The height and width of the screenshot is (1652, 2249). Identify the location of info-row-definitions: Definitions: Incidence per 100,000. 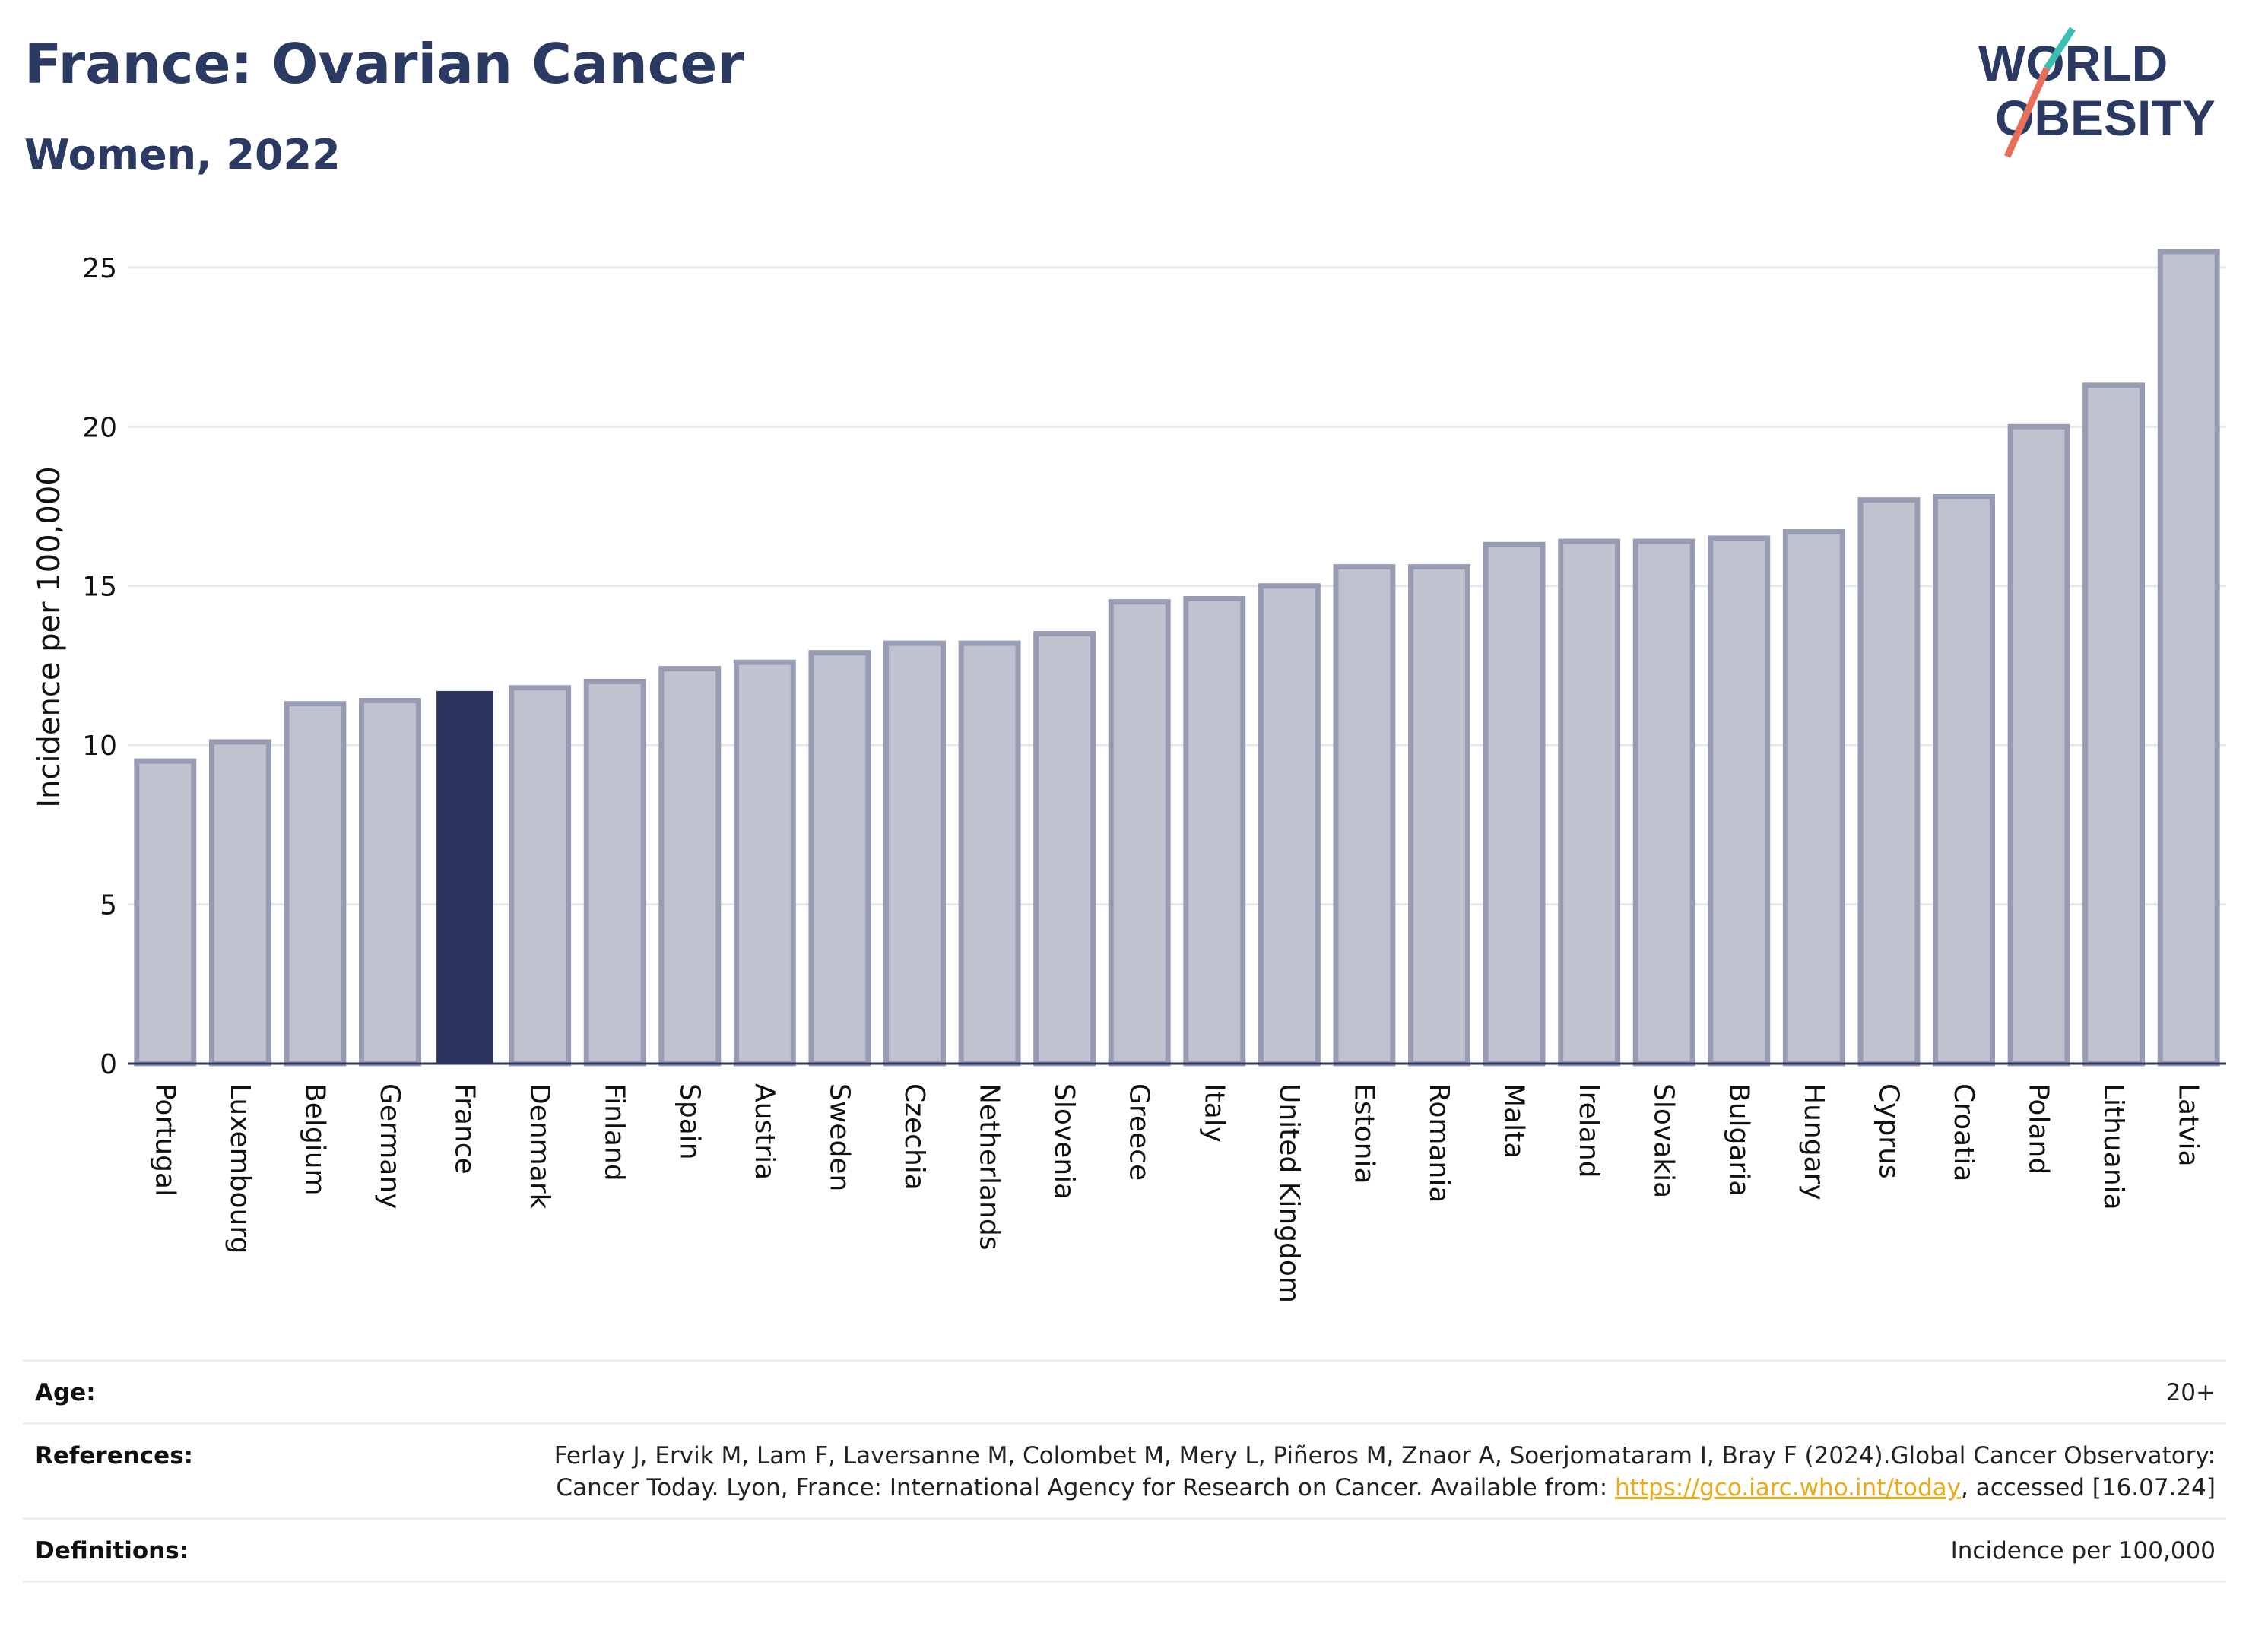
(1124, 1550).